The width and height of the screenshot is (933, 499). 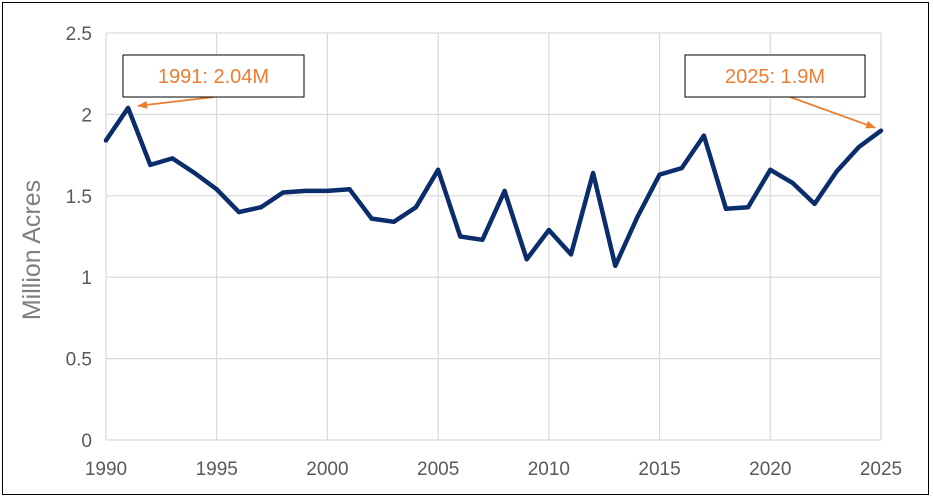 I want to click on x-tick-label: 2020, so click(x=770, y=469).